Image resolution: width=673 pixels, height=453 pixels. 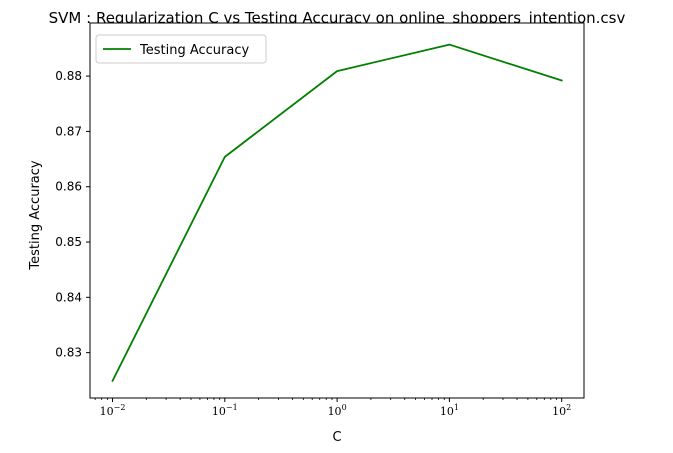 What do you see at coordinates (232, 407) in the screenshot?
I see `x-tick-exponent: −1` at bounding box center [232, 407].